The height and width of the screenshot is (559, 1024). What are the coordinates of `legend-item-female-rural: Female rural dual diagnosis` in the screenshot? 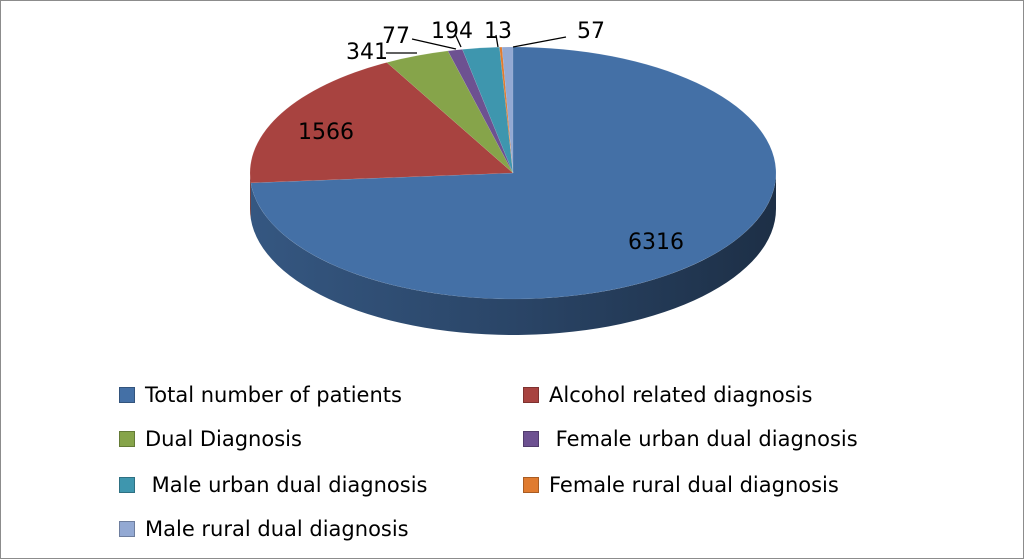 It's located at (681, 485).